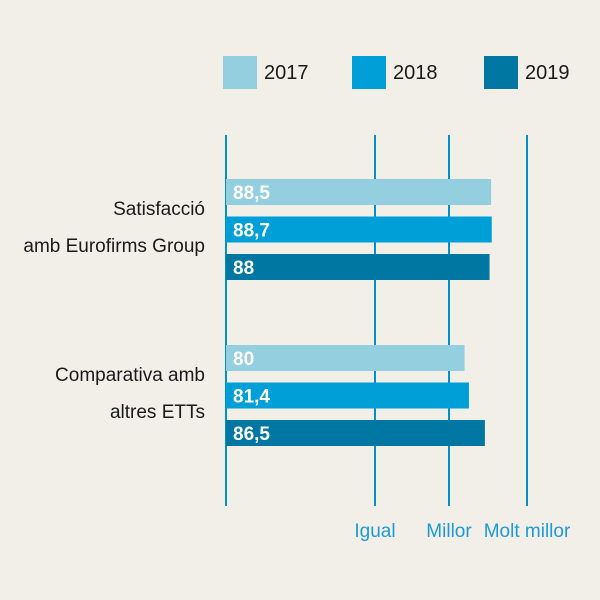 Image resolution: width=600 pixels, height=600 pixels. I want to click on bar-labels: 88,5 88,7 88 80 81,4 86,5, so click(251, 314).